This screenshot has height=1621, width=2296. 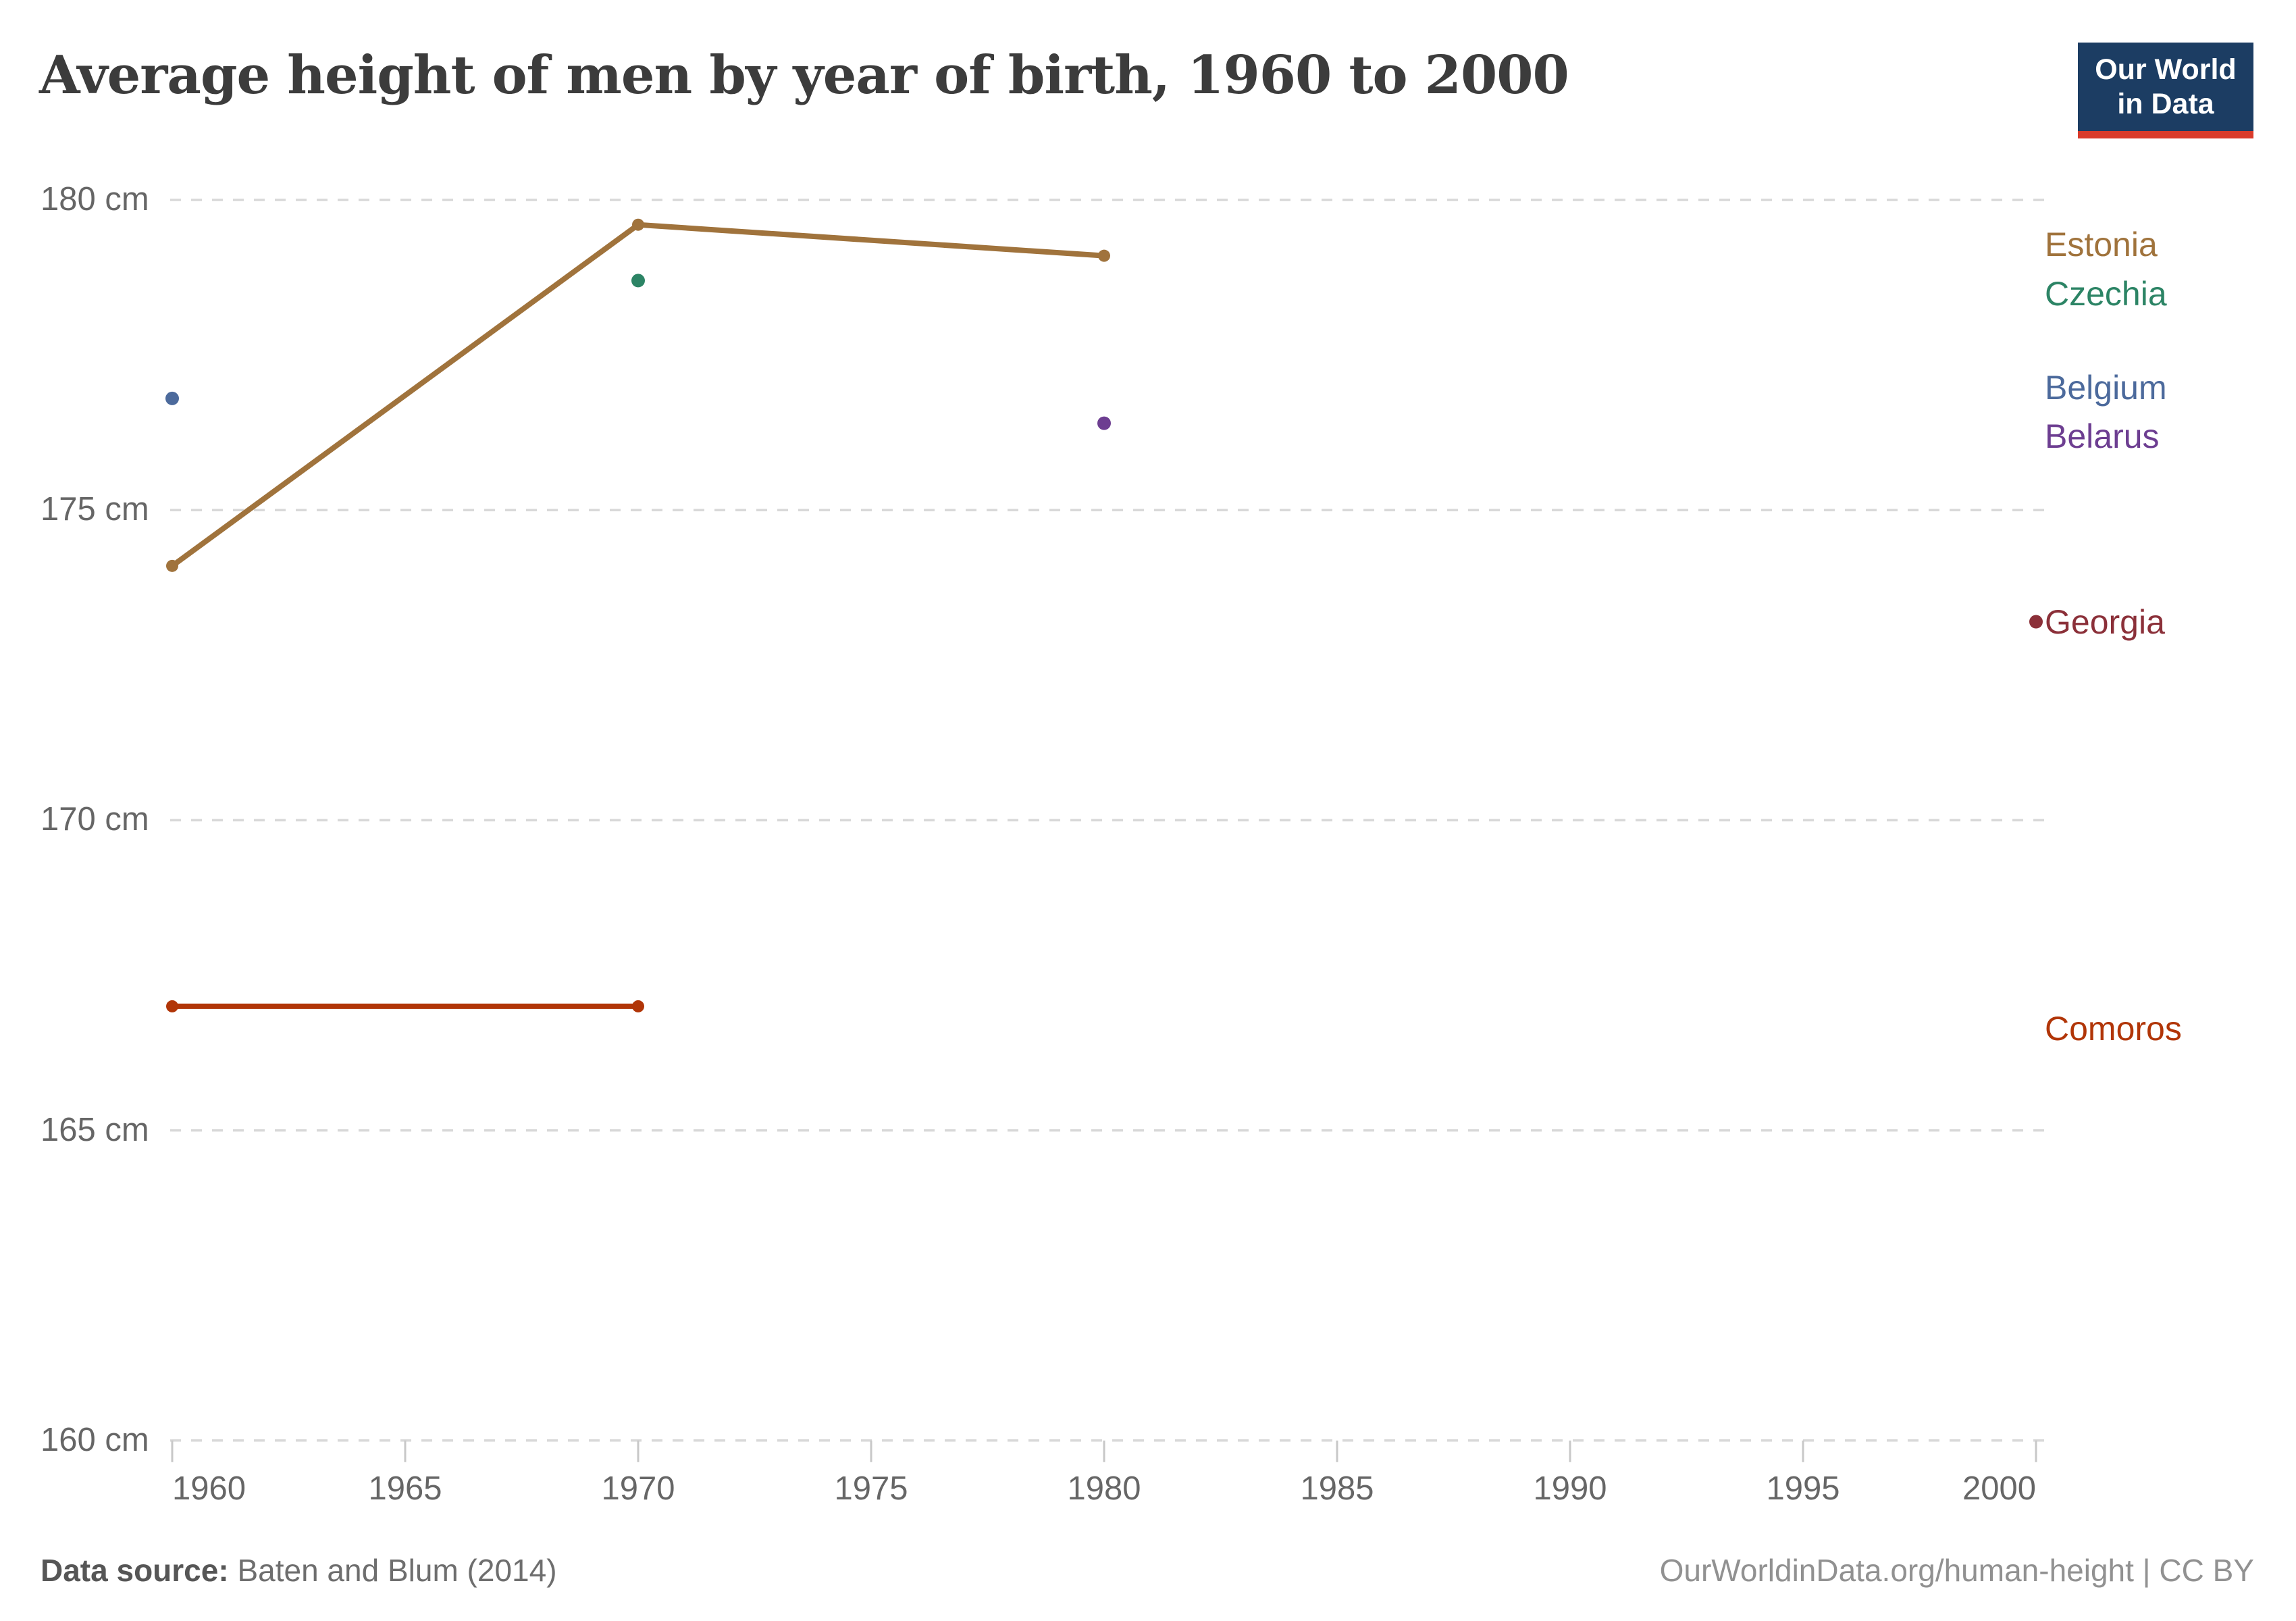 What do you see at coordinates (1104, 423) in the screenshot?
I see `data-point-belarus` at bounding box center [1104, 423].